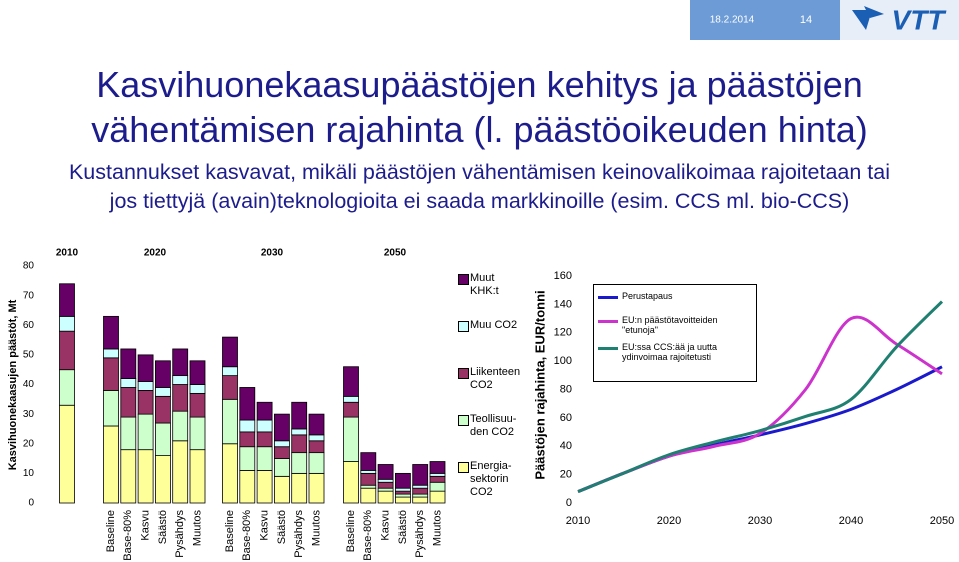  I want to click on y-tick-label: 10, so click(29, 473).